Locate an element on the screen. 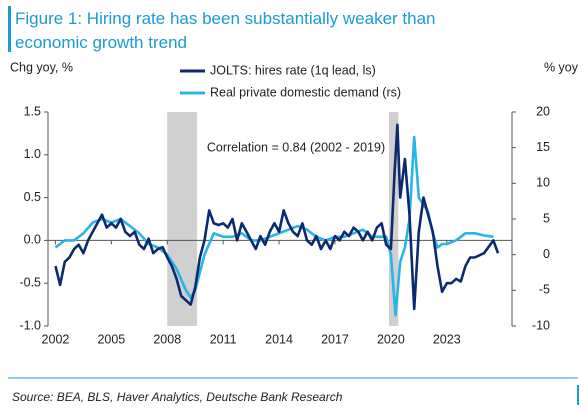 Image resolution: width=588 pixels, height=412 pixels. y2-tick-label: 10 is located at coordinates (543, 183).